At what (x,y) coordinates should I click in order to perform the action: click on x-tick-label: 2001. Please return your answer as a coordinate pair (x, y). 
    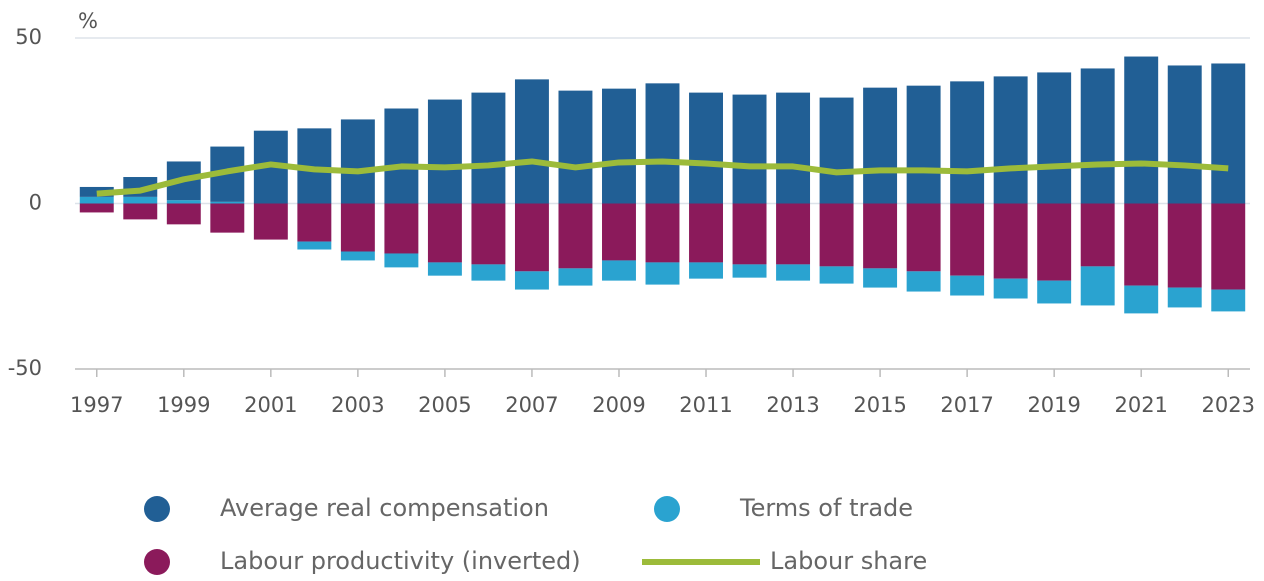
    Looking at the image, I should click on (270, 405).